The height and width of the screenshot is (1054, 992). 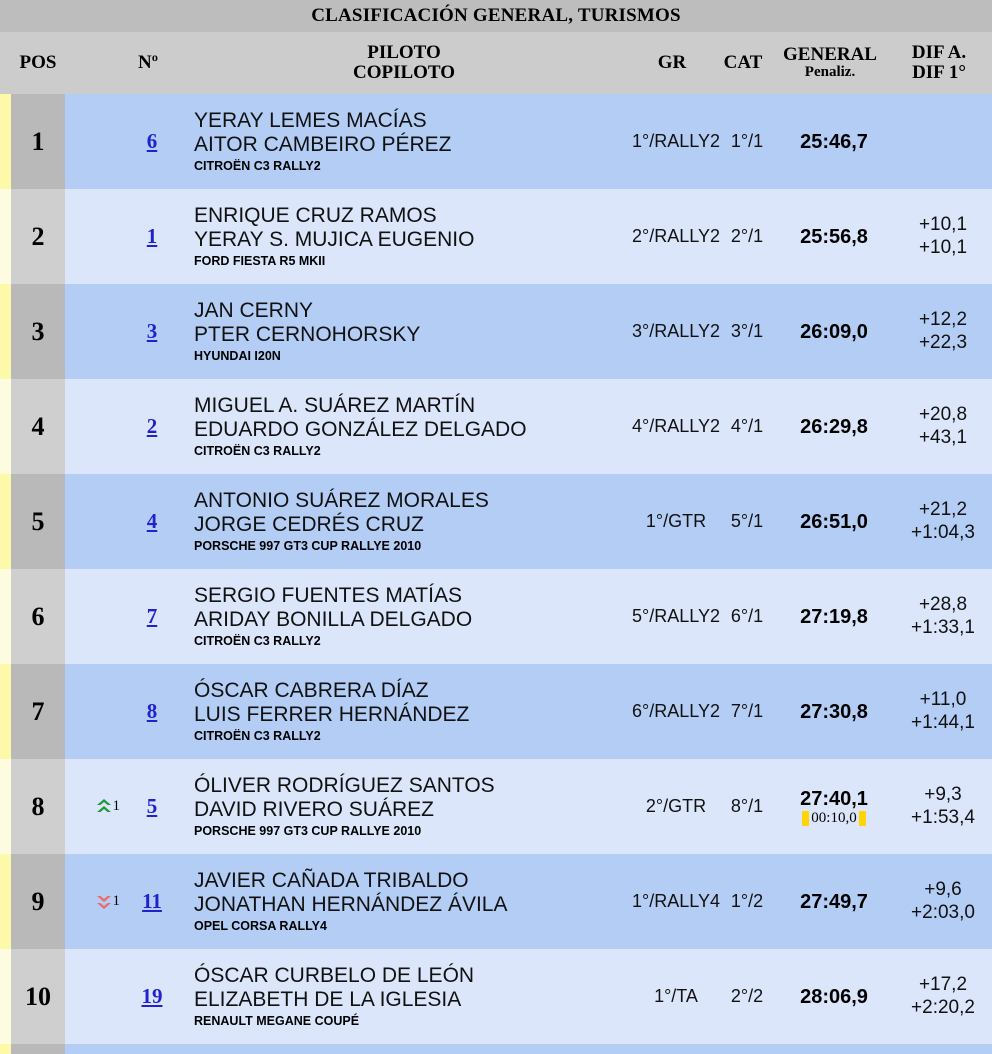 What do you see at coordinates (323, 144) in the screenshot?
I see `codriver-name: AITOR CAMBEIRO PÉREZ` at bounding box center [323, 144].